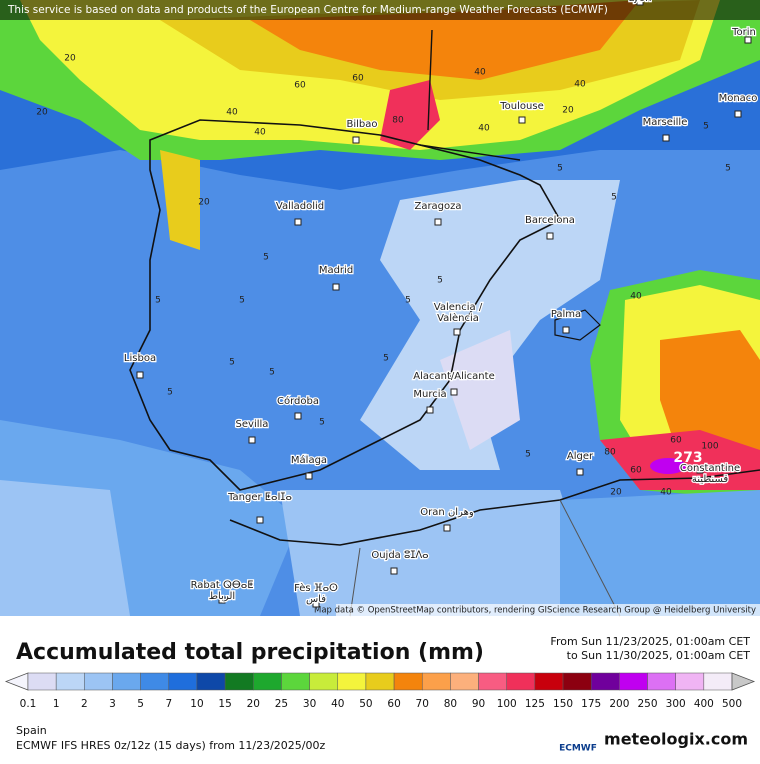  What do you see at coordinates (591, 704) in the screenshot?
I see `legend-label: 175` at bounding box center [591, 704].